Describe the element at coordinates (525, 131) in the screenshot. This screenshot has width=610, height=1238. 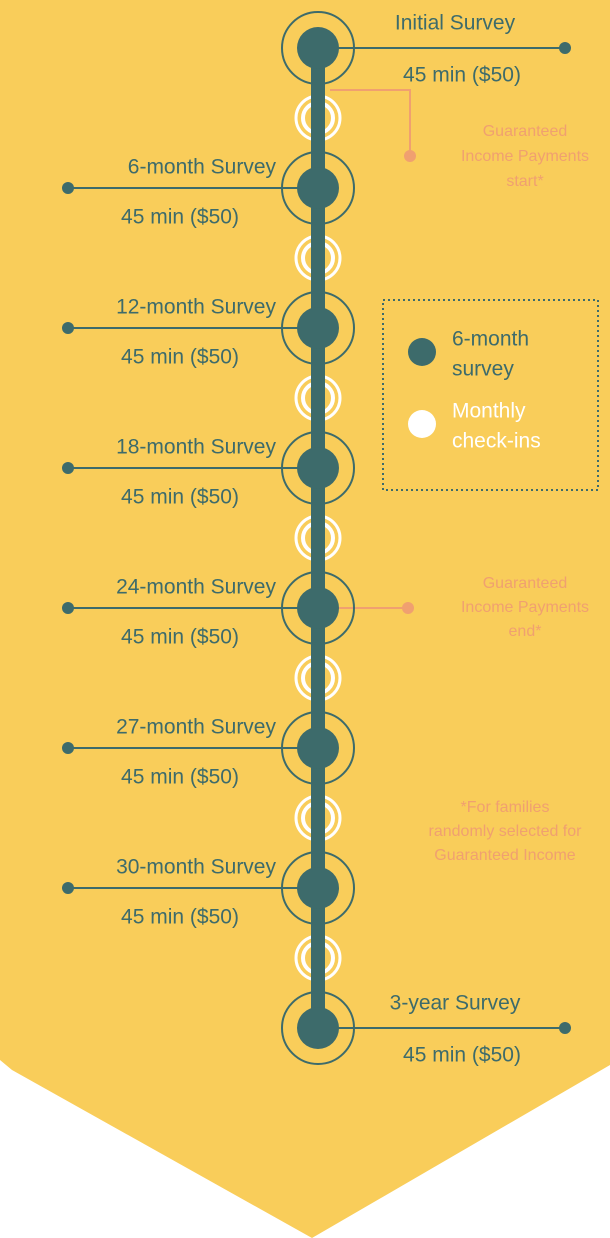
I see `payment-start-text: Guaranteed` at that location.